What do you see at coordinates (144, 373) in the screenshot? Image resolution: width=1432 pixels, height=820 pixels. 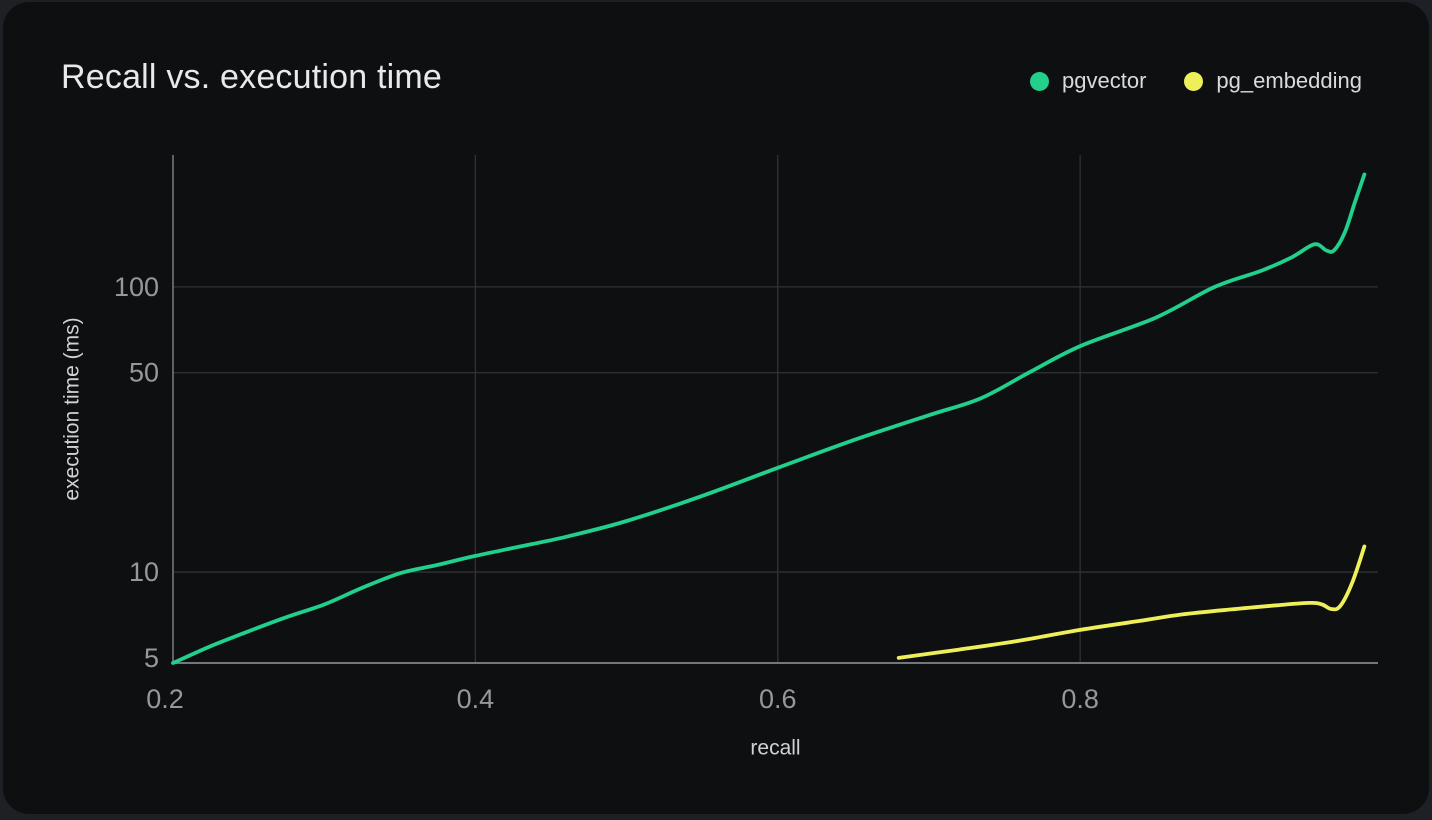 I see `y-tick-label: 50` at bounding box center [144, 373].